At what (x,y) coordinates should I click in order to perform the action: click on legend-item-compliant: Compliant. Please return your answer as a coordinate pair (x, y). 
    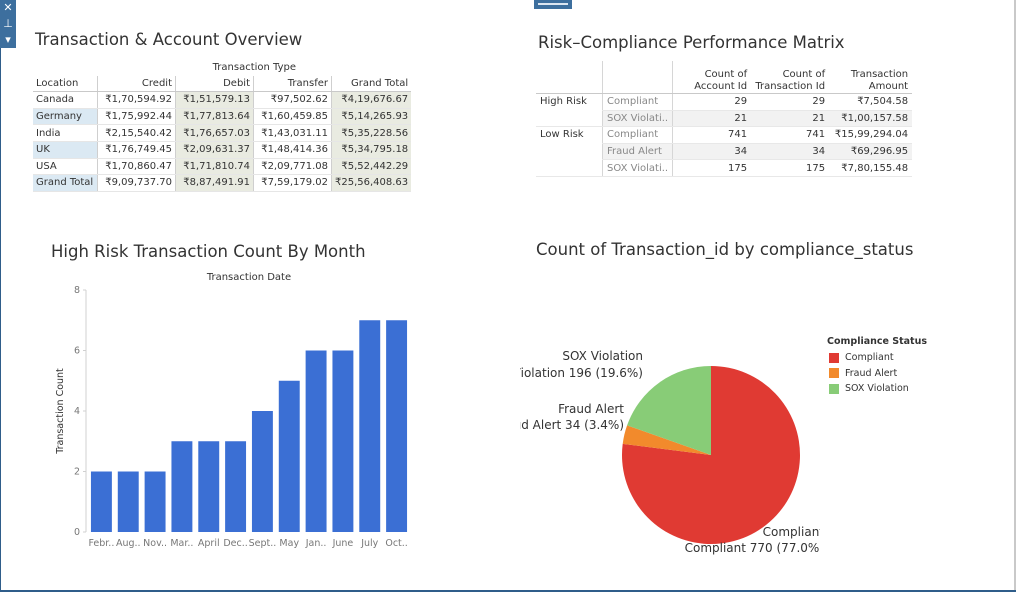
    Looking at the image, I should click on (877, 358).